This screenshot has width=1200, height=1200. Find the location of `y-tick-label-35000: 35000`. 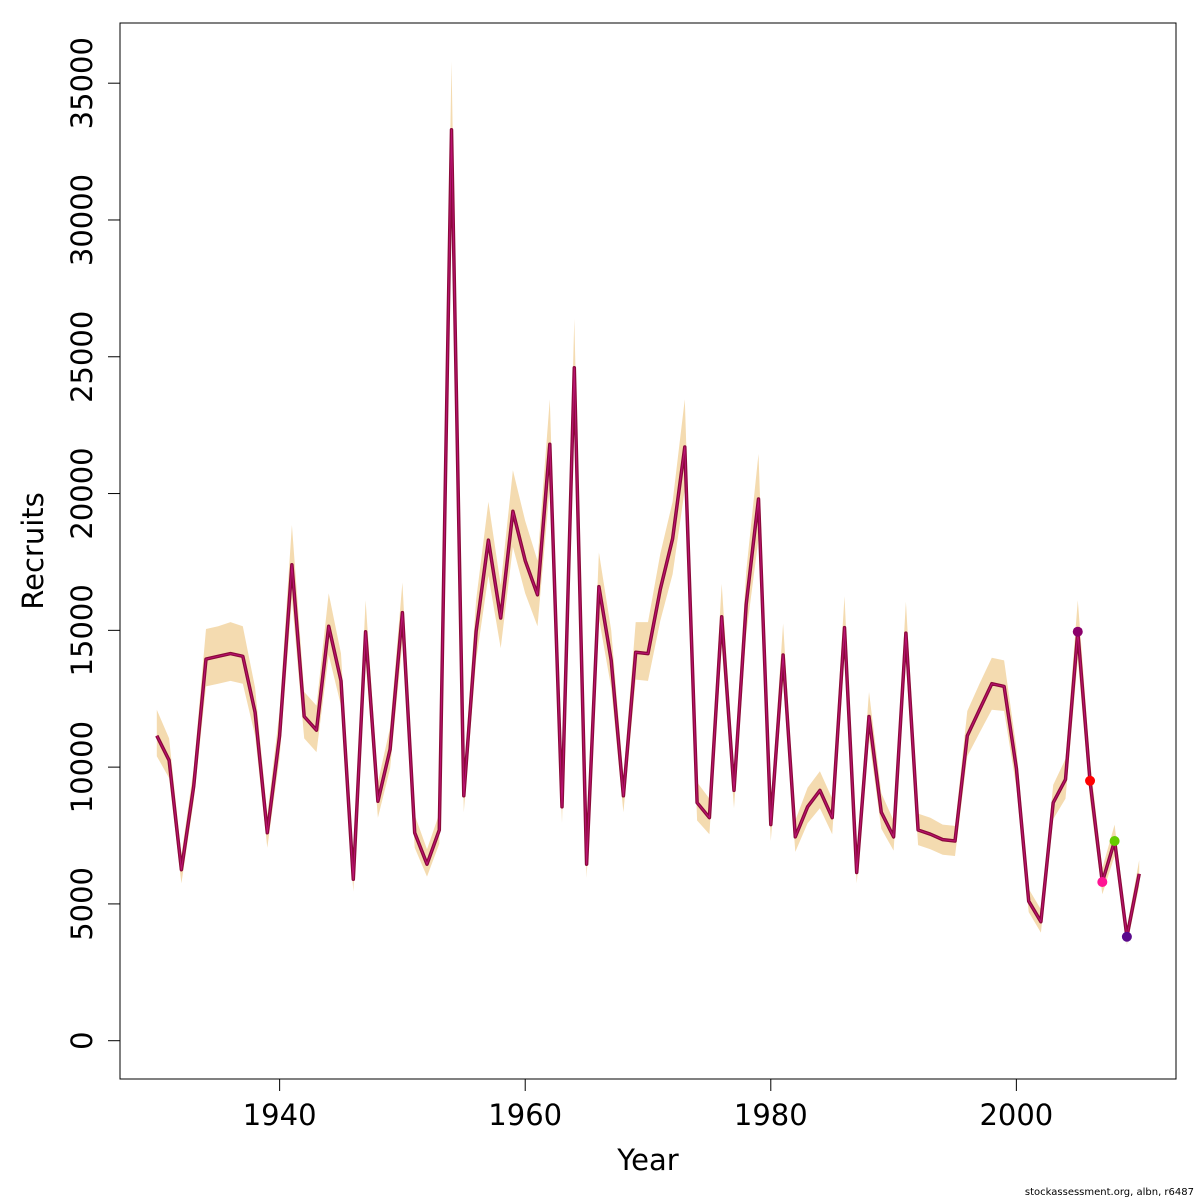

y-tick-label-35000: 35000 is located at coordinates (82, 83).